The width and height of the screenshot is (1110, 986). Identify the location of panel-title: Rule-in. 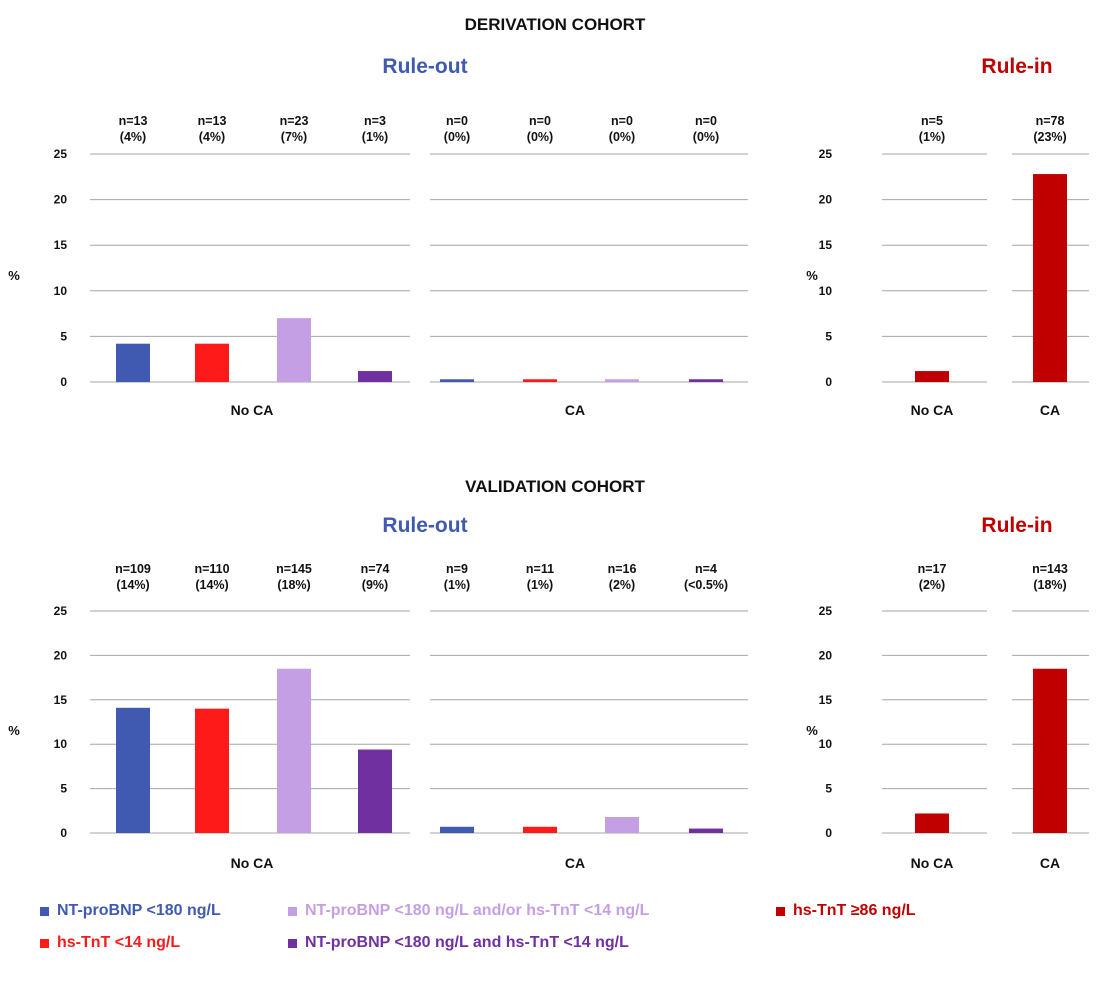
(1016, 525).